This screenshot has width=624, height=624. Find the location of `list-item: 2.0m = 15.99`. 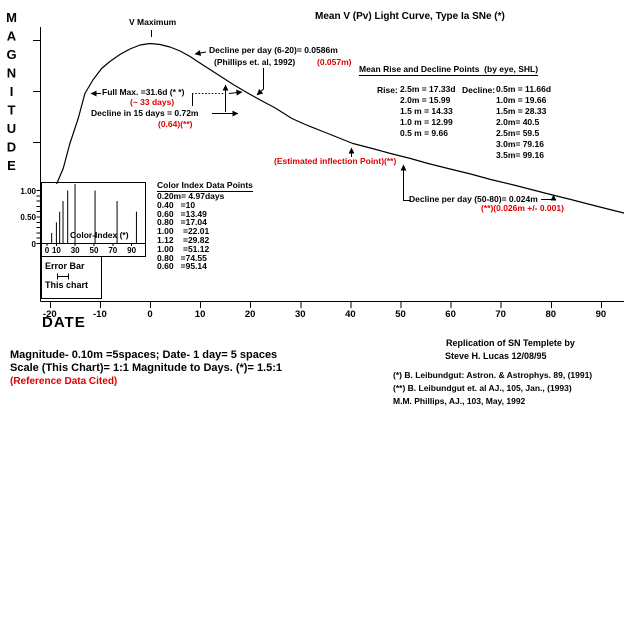

list-item: 2.0m = 15.99 is located at coordinates (425, 100).